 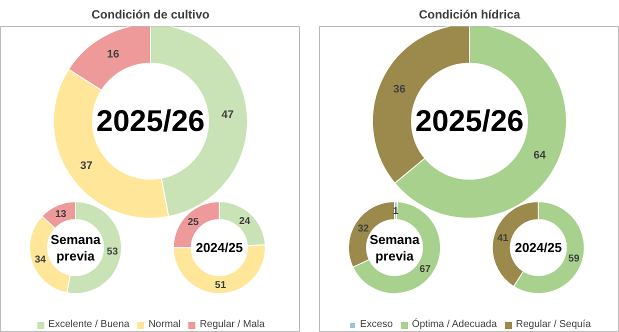 I want to click on chart-title: Condición de cultivo, so click(x=151, y=15).